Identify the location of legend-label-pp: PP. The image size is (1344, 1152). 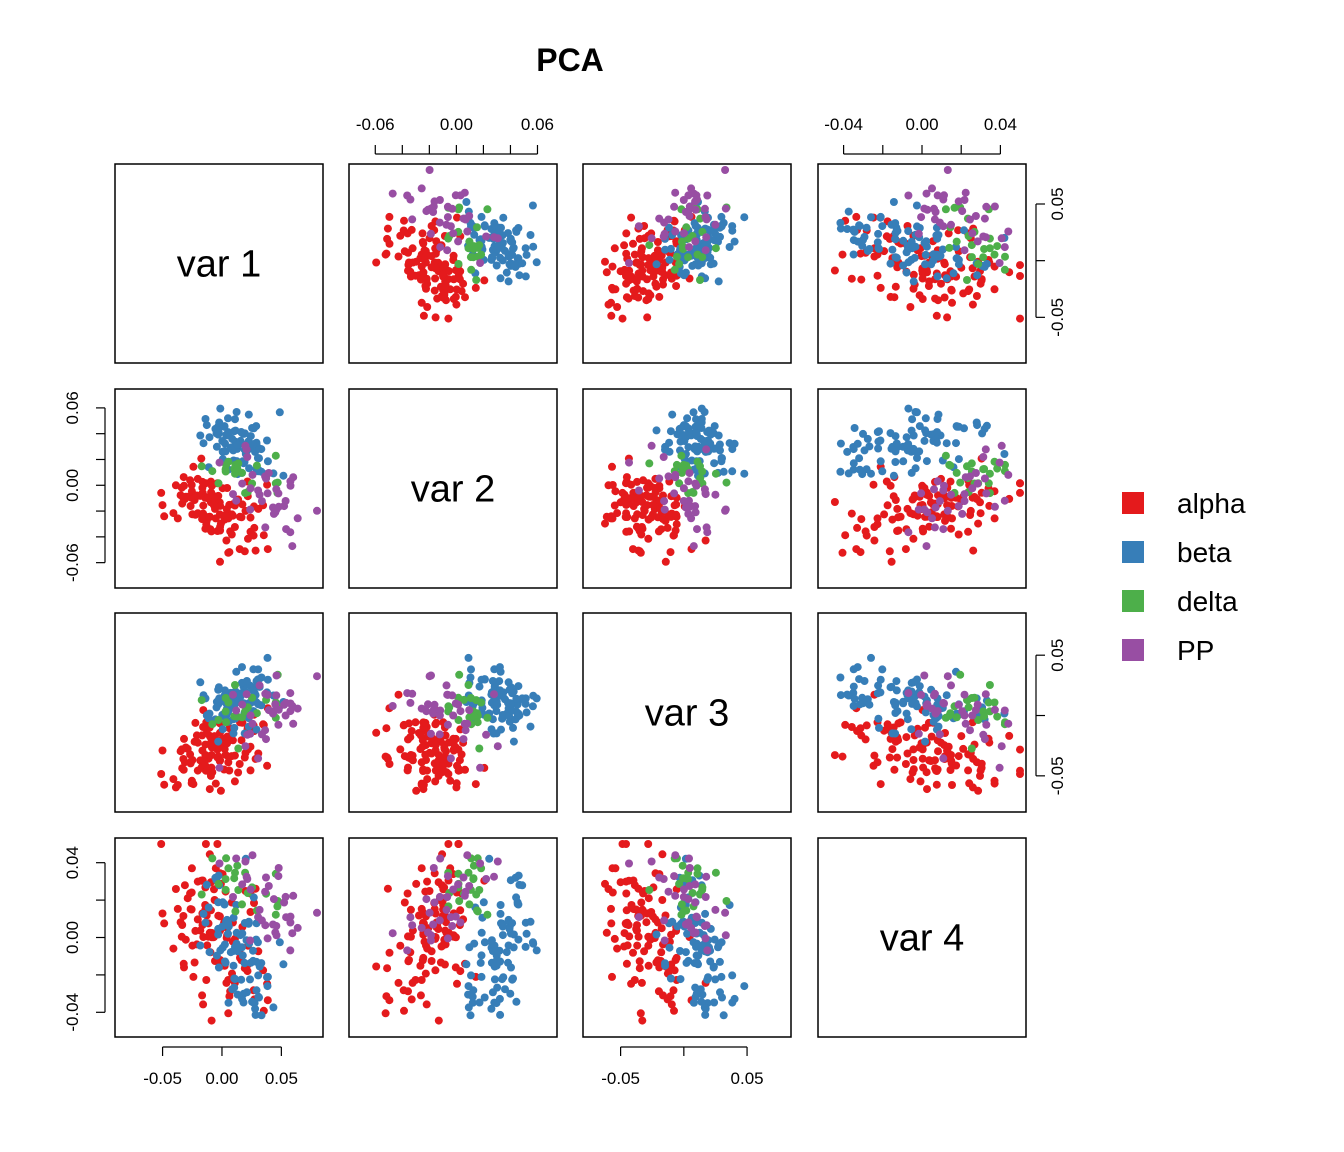
(1195, 650).